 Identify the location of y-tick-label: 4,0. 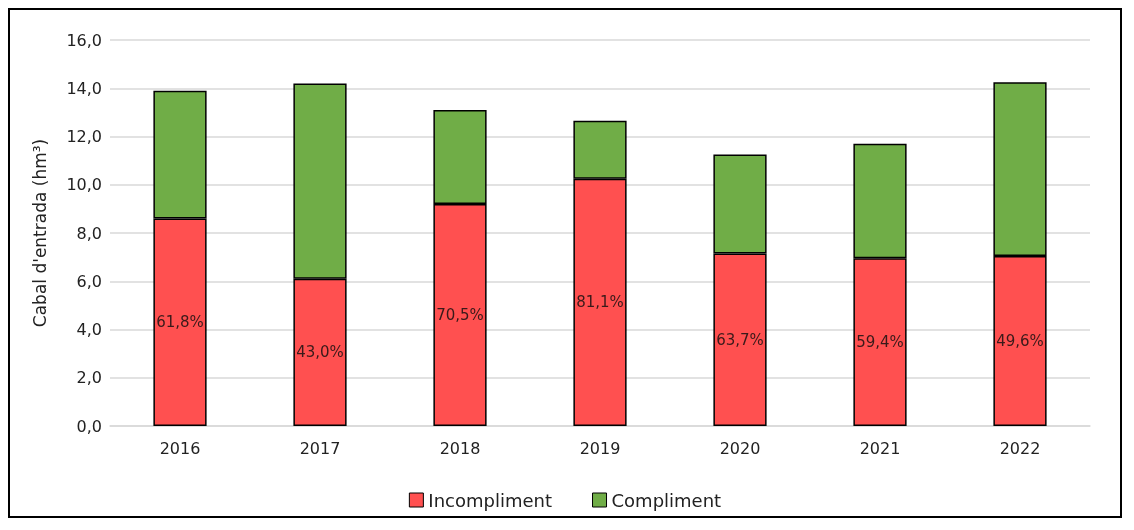
(89, 329).